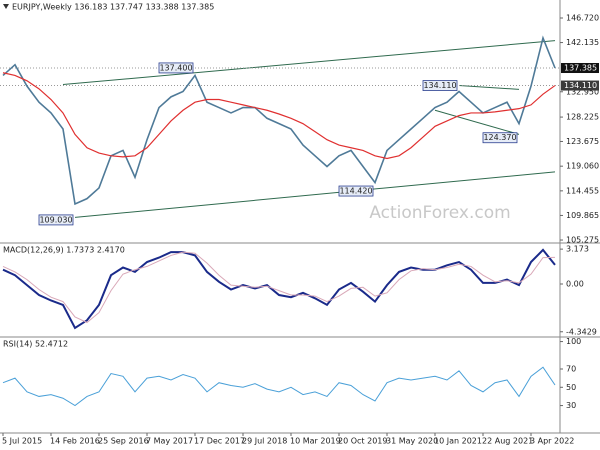 The height and width of the screenshot is (450, 600). What do you see at coordinates (75, 441) in the screenshot?
I see `x-tick-label: 14 Feb 2016` at bounding box center [75, 441].